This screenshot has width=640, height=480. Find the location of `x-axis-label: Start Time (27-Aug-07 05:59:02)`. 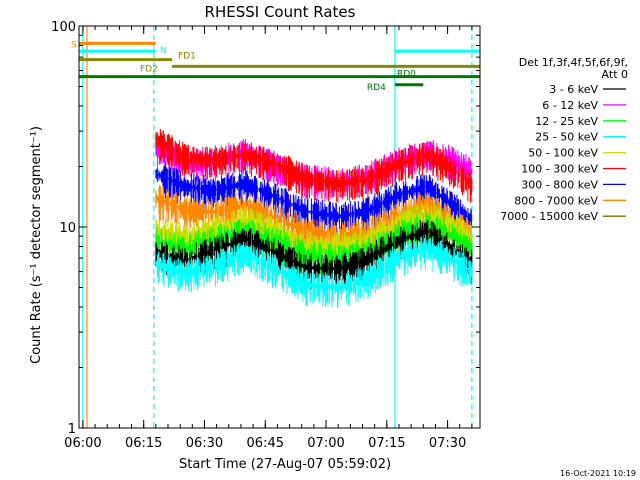

x-axis-label: Start Time (27-Aug-07 05:59:02) is located at coordinates (285, 464).